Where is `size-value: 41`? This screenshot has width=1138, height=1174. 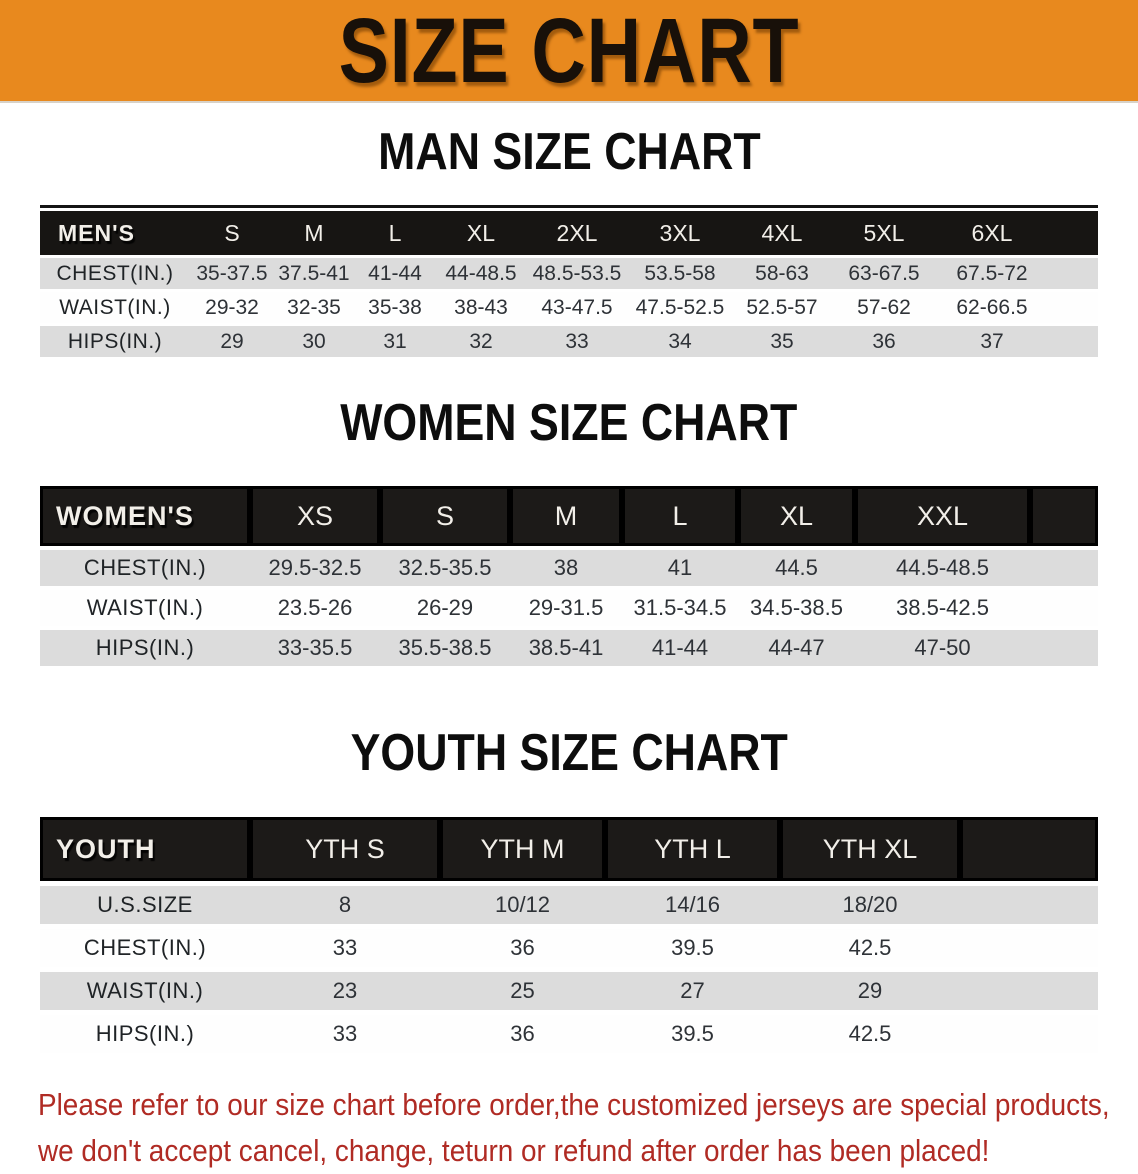
size-value: 41 is located at coordinates (680, 568).